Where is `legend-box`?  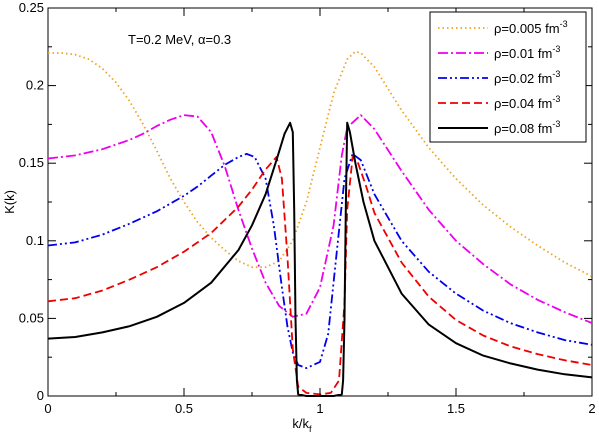 legend-box is located at coordinates (508, 77).